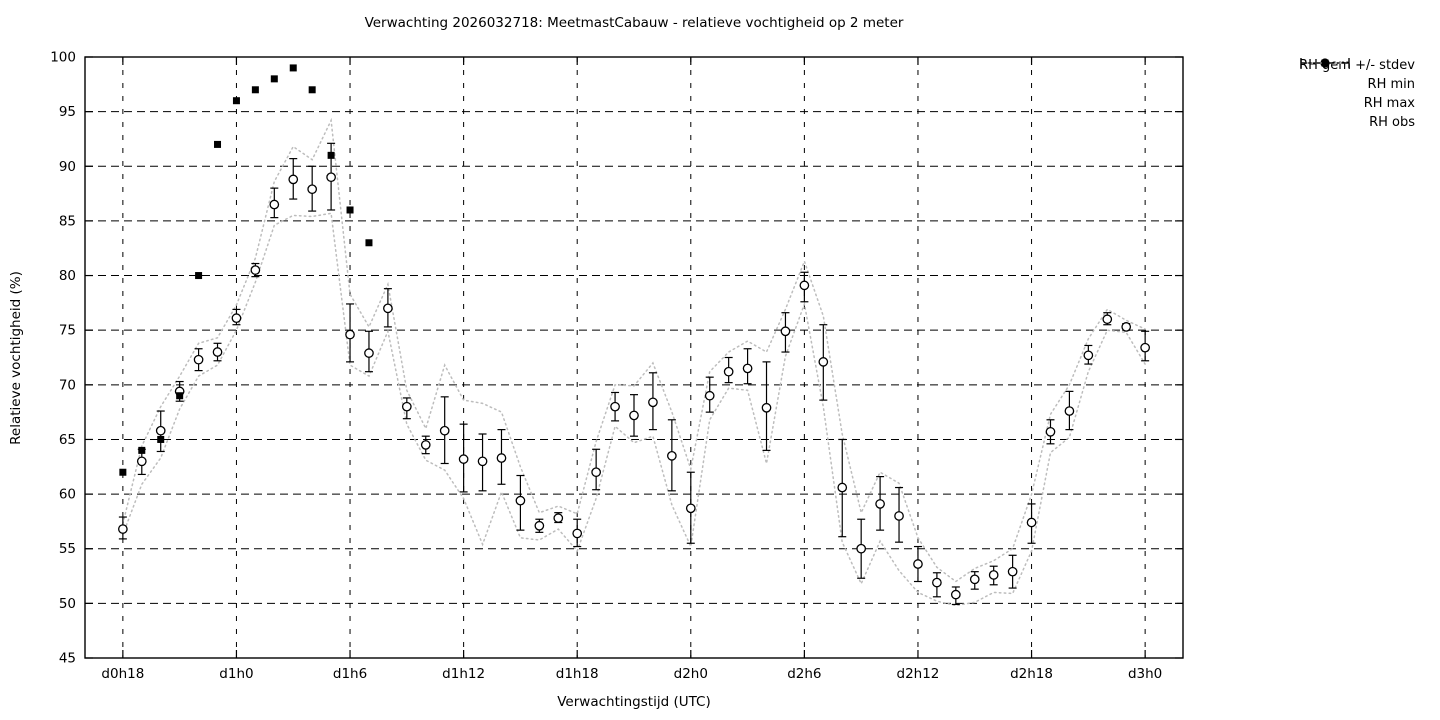 The image size is (1440, 720). Describe the element at coordinates (463, 674) in the screenshot. I see `x-tick-label: d1h12` at that location.